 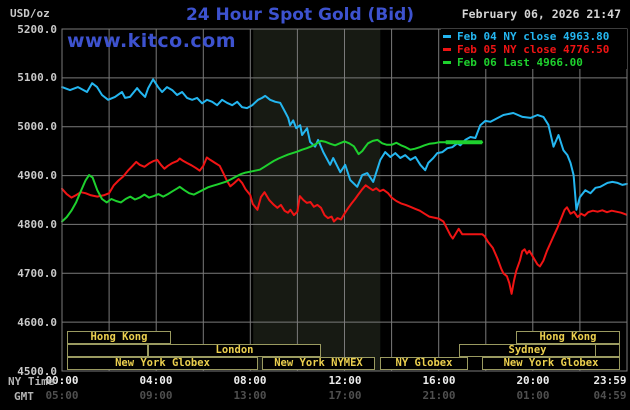 What do you see at coordinates (610, 380) in the screenshot?
I see `x-tick-ny: 23:59` at bounding box center [610, 380].